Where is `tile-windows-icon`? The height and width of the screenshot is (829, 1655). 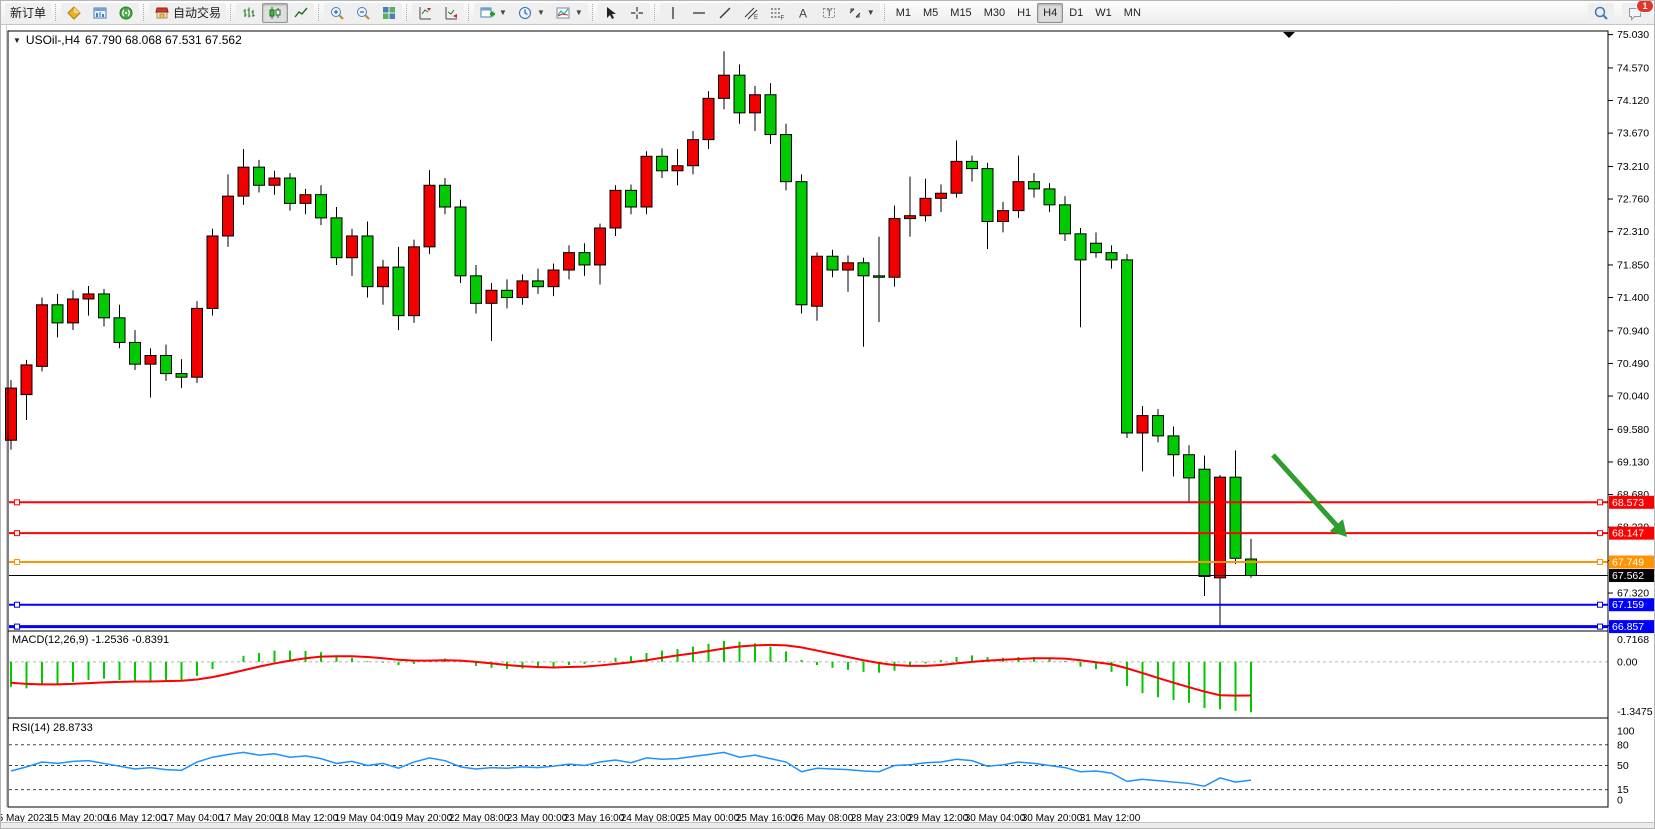
tile-windows-icon is located at coordinates (389, 12).